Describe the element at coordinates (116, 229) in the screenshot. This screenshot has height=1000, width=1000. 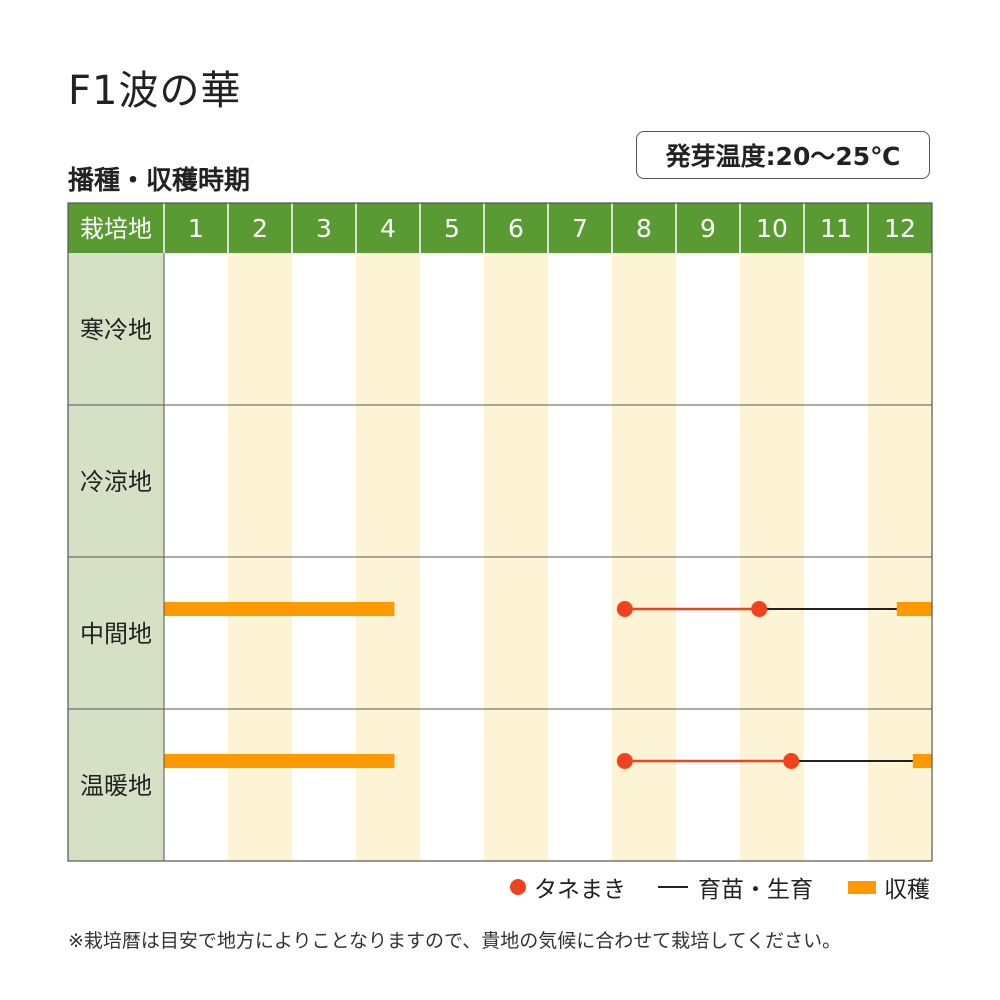
I see `header-region-label: 栽培地` at that location.